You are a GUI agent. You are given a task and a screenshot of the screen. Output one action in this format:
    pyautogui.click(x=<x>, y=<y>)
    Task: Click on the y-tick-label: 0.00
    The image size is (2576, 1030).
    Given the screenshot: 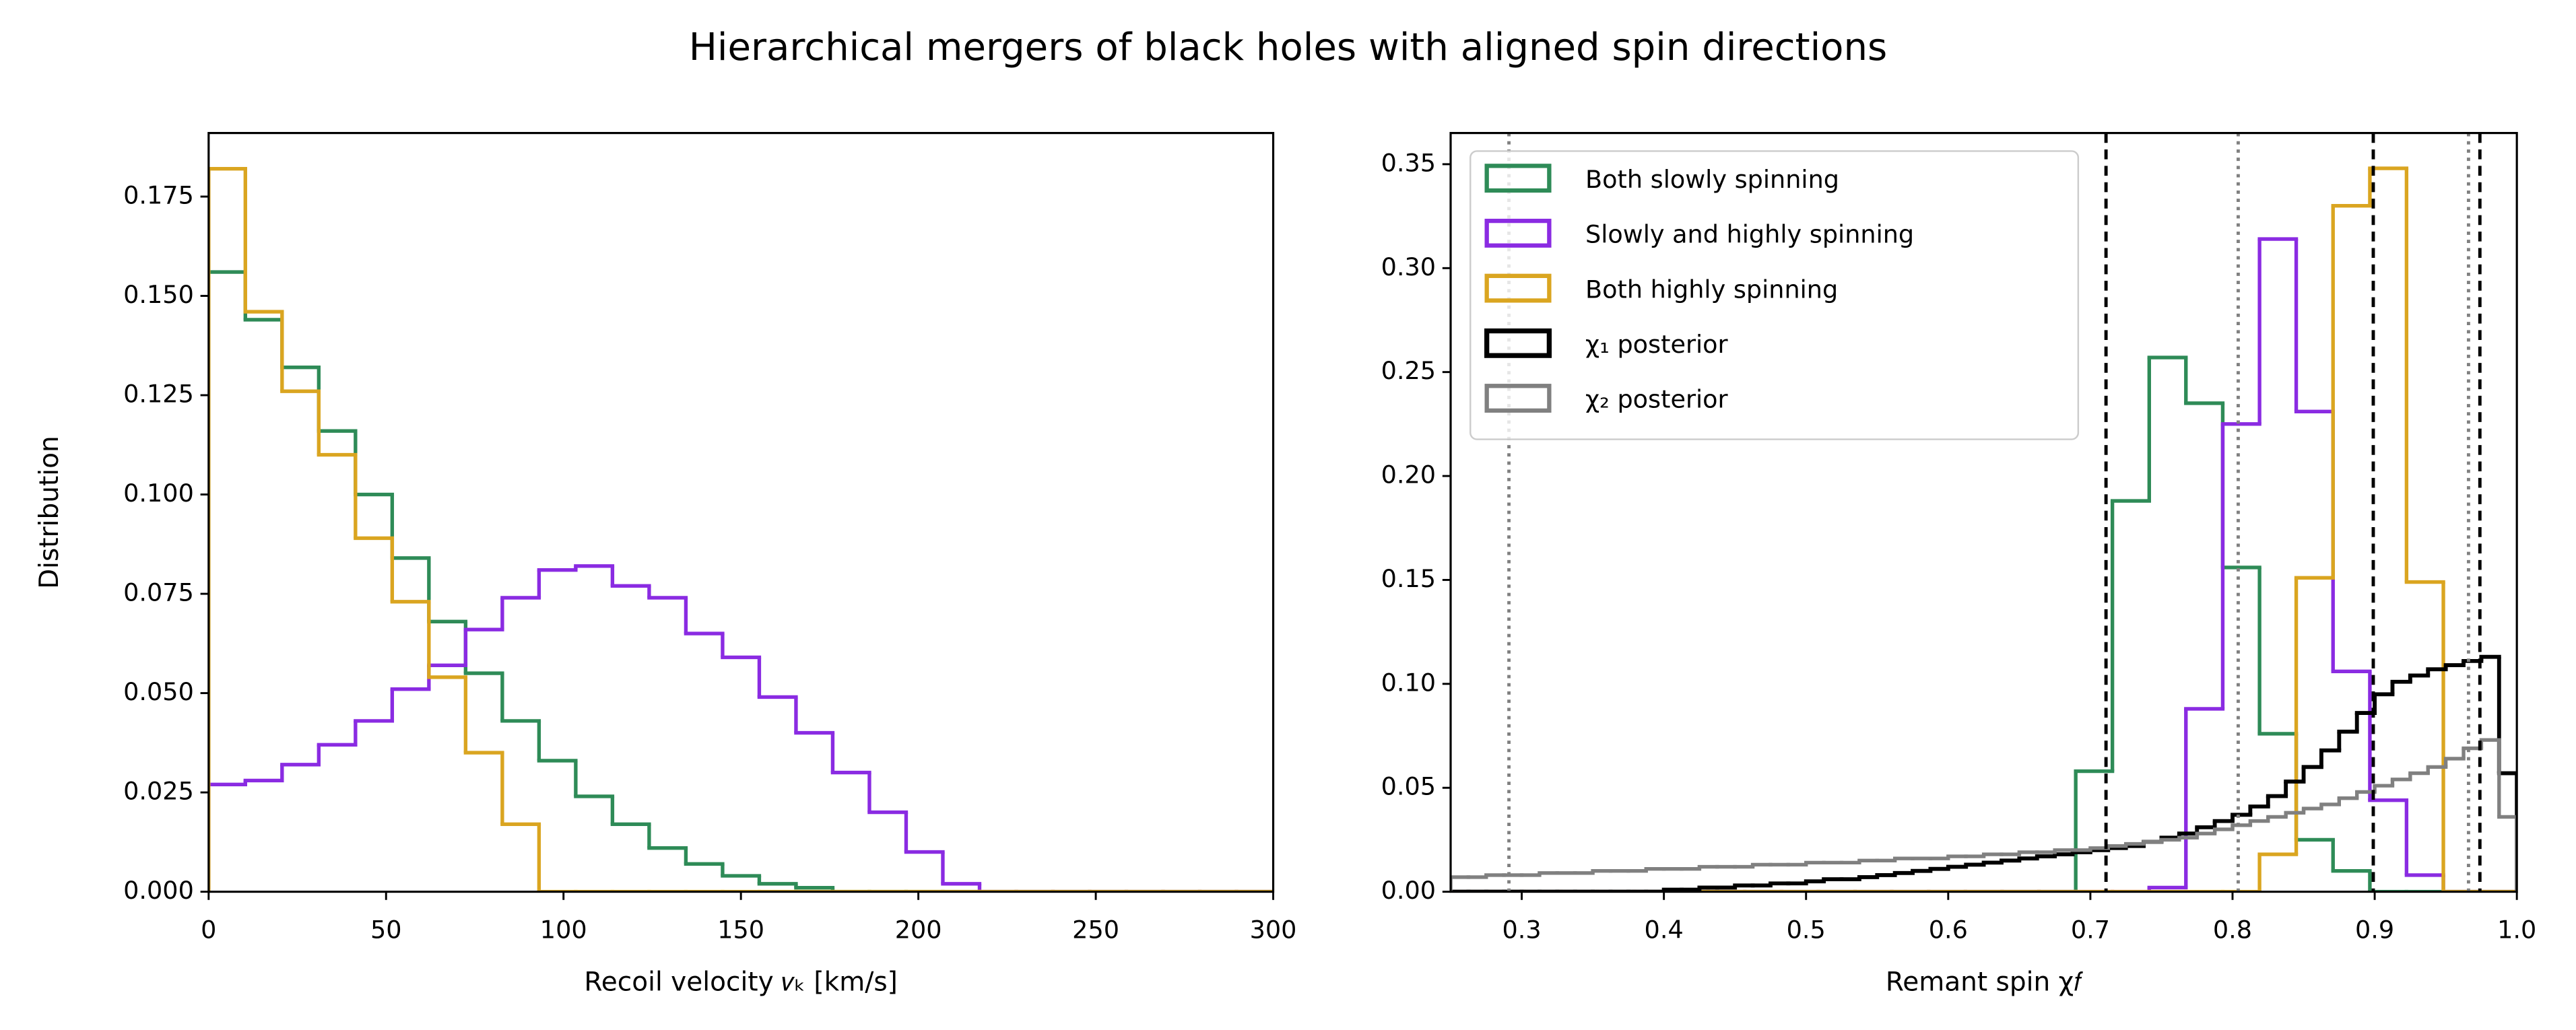 What is the action you would take?
    pyautogui.click(x=1408, y=891)
    